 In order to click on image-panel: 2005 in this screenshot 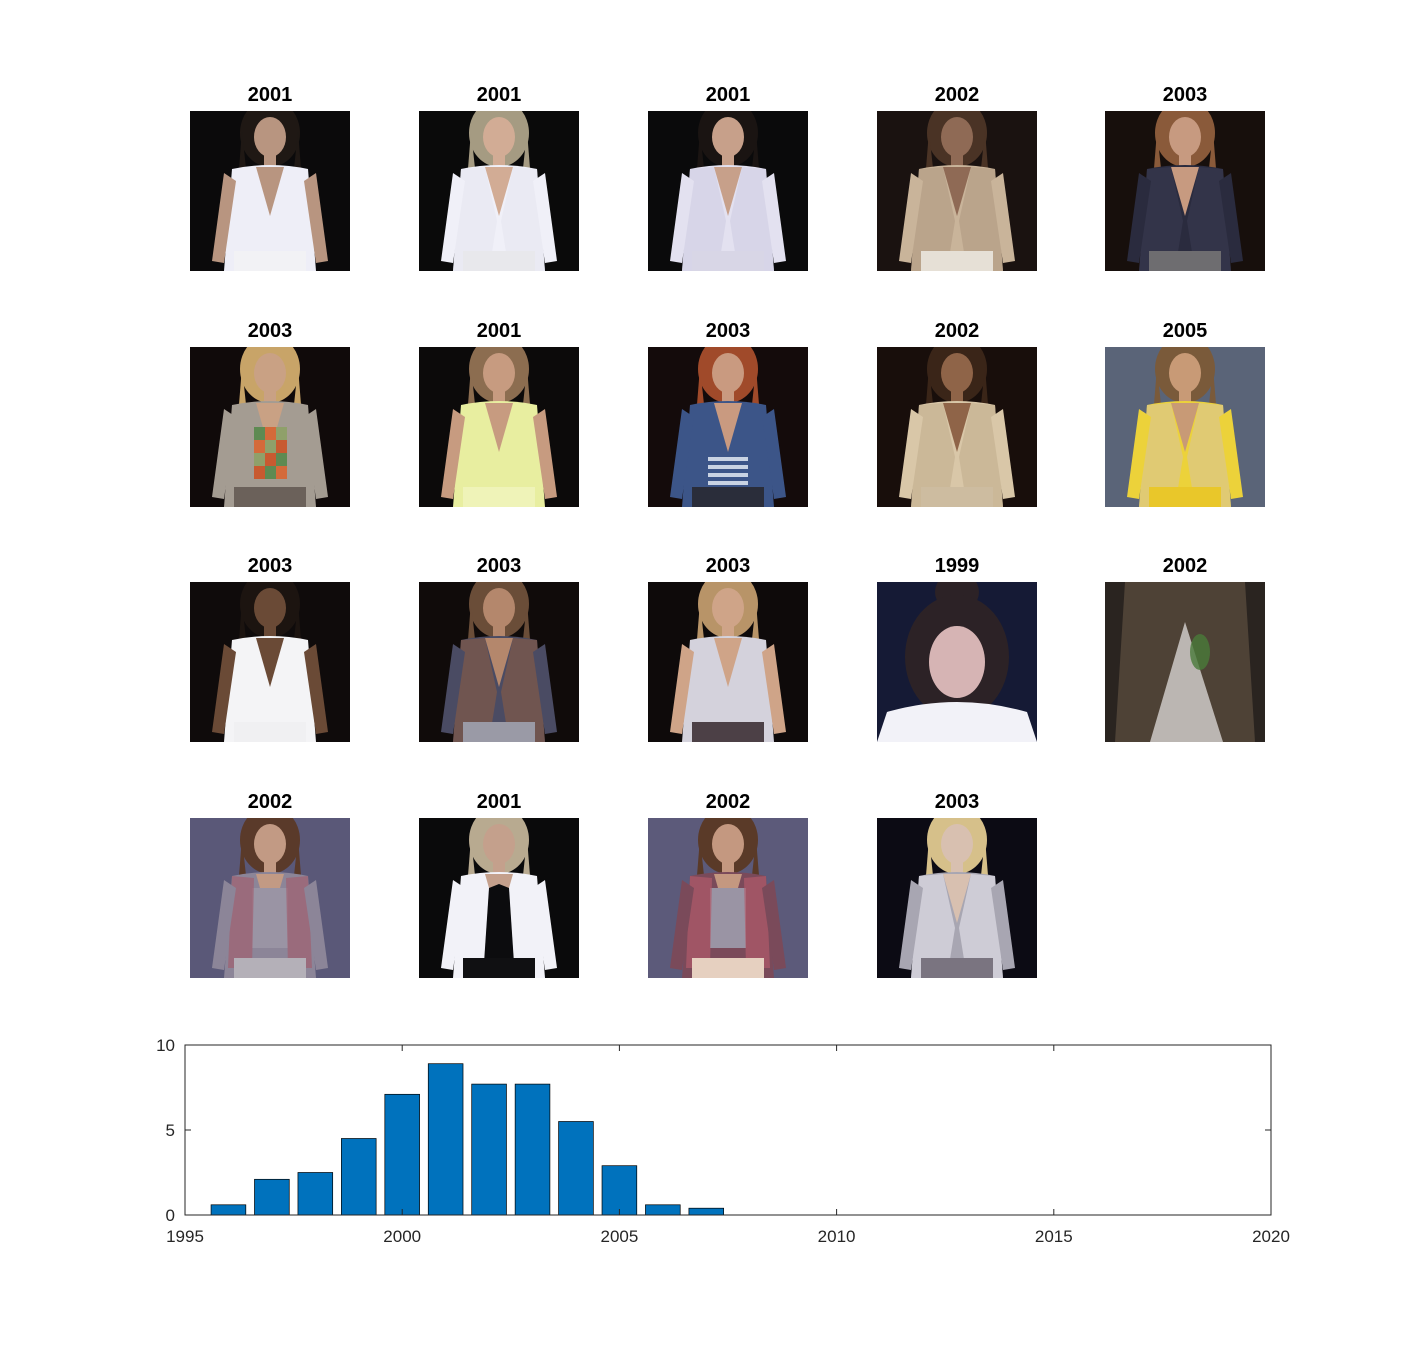, I will do `click(1185, 412)`.